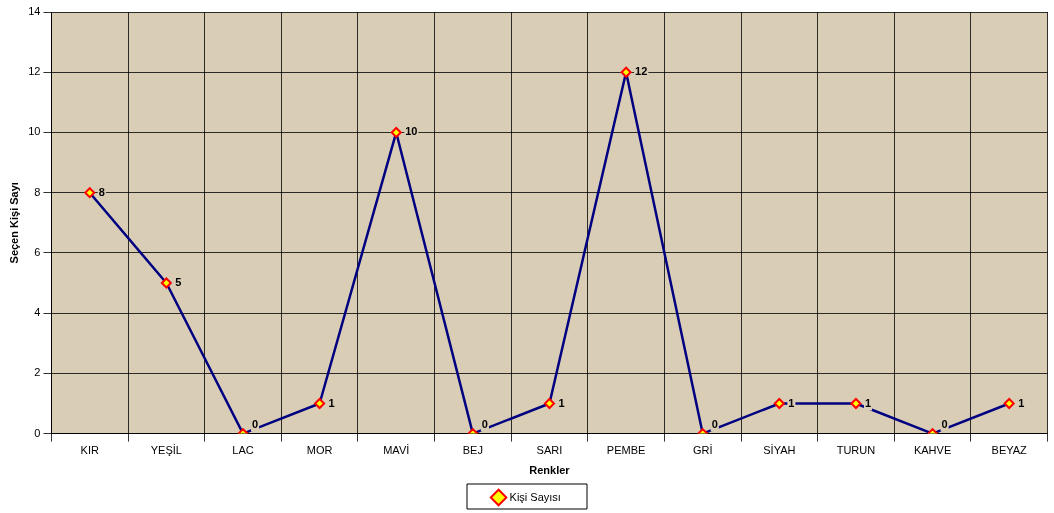 The width and height of the screenshot is (1054, 513). Describe the element at coordinates (641, 71) in the screenshot. I see `data-label: 12` at that location.